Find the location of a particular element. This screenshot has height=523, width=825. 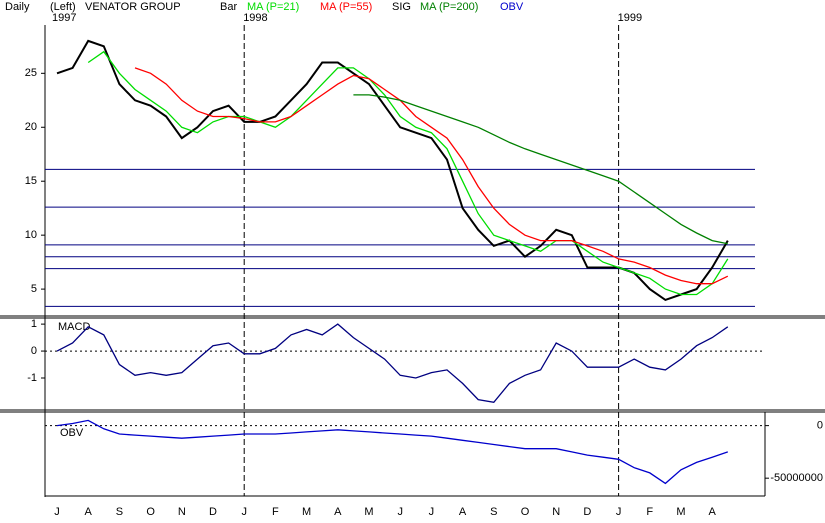

obv-label: OBV is located at coordinates (72, 433).